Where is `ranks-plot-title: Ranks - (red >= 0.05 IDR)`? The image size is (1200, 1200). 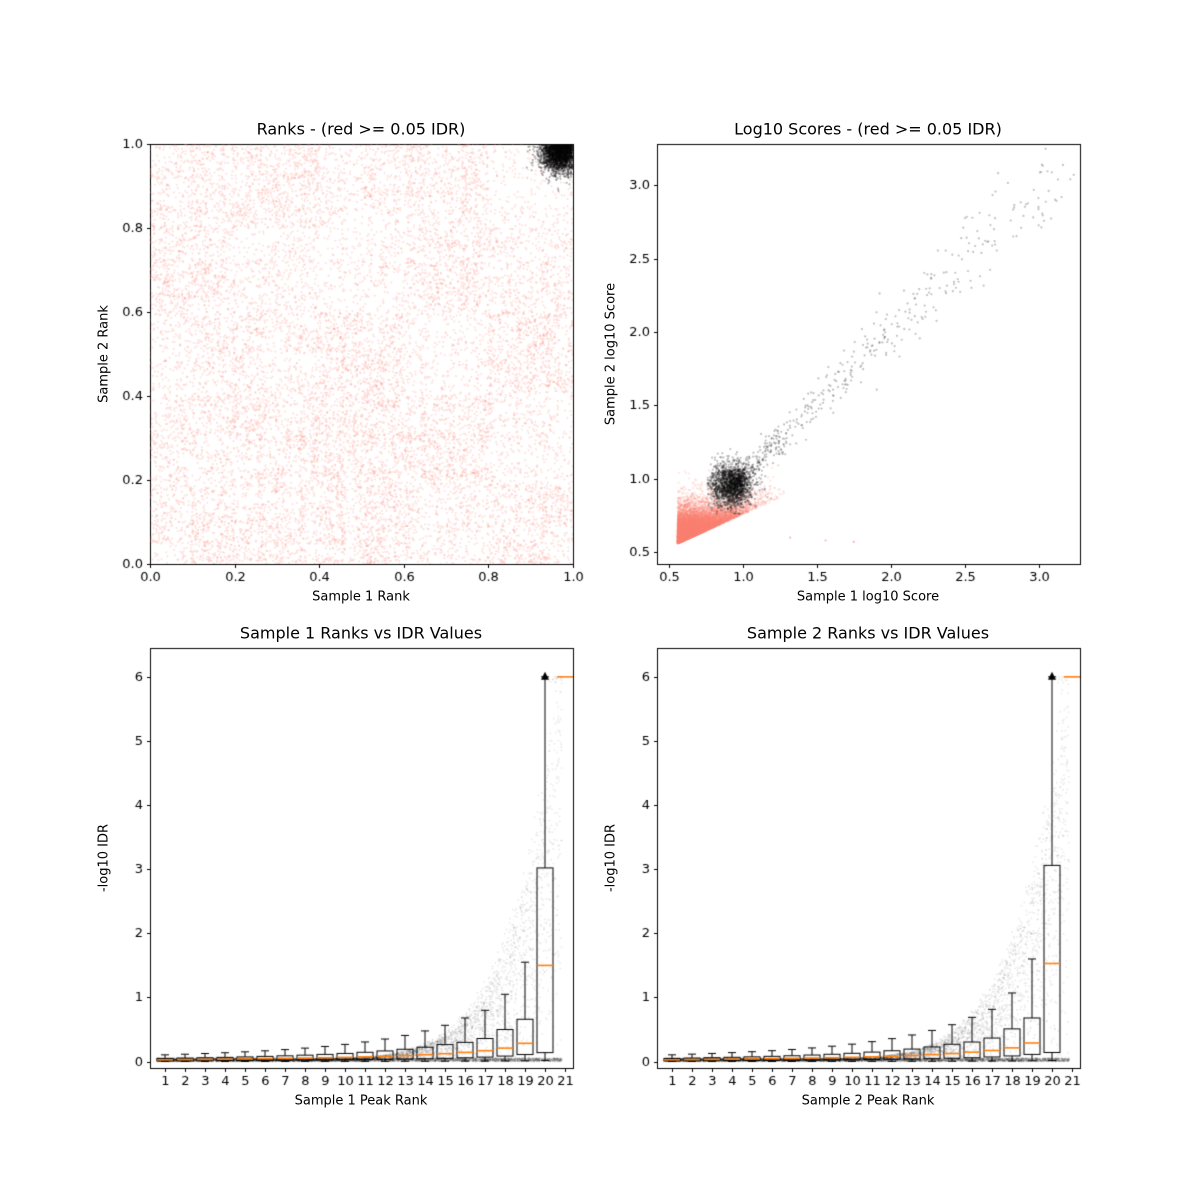 ranks-plot-title: Ranks - (red >= 0.05 IDR) is located at coordinates (361, 129).